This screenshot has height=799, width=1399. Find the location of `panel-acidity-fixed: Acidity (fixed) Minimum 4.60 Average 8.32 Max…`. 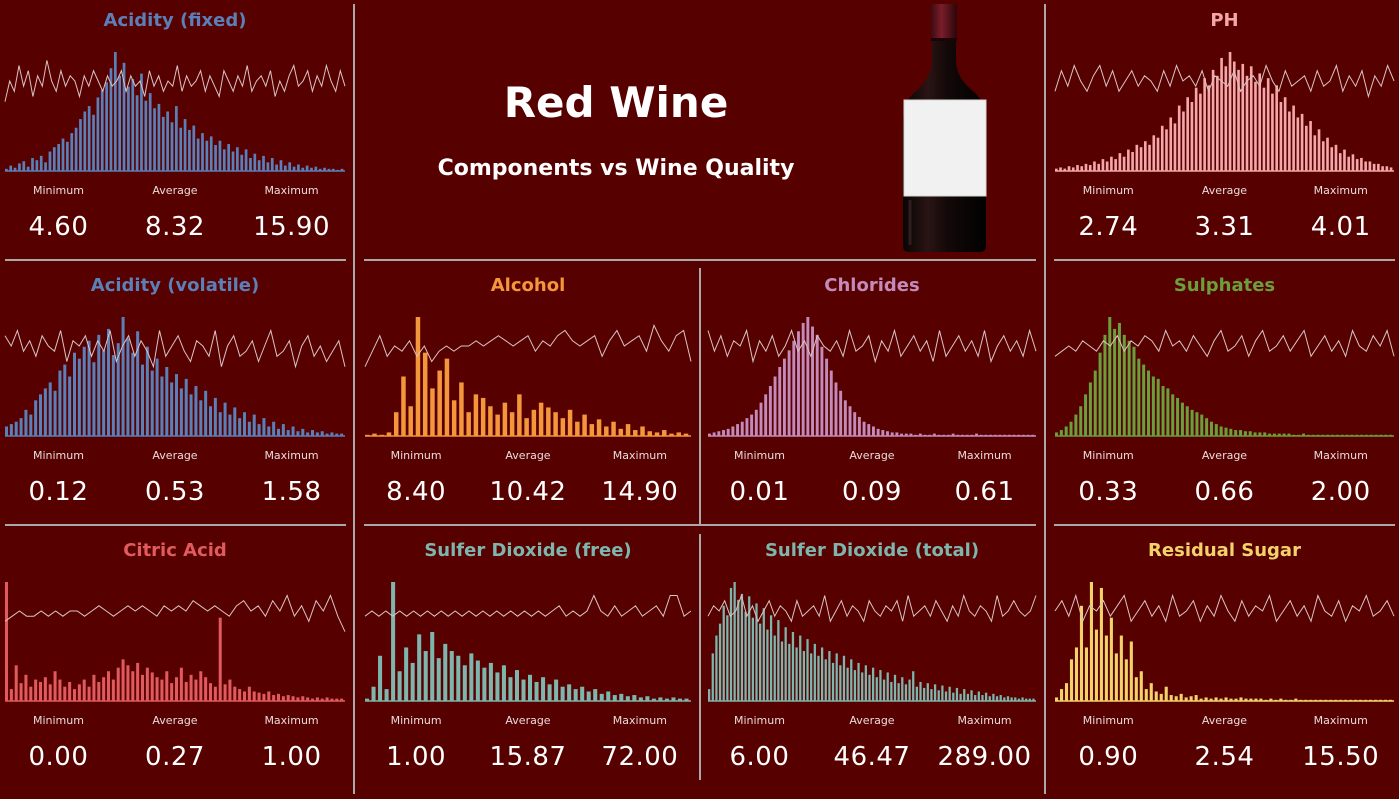

panel-acidity-fixed: Acidity (fixed) Minimum 4.60 Average 8.32 Max… is located at coordinates (175, 130).